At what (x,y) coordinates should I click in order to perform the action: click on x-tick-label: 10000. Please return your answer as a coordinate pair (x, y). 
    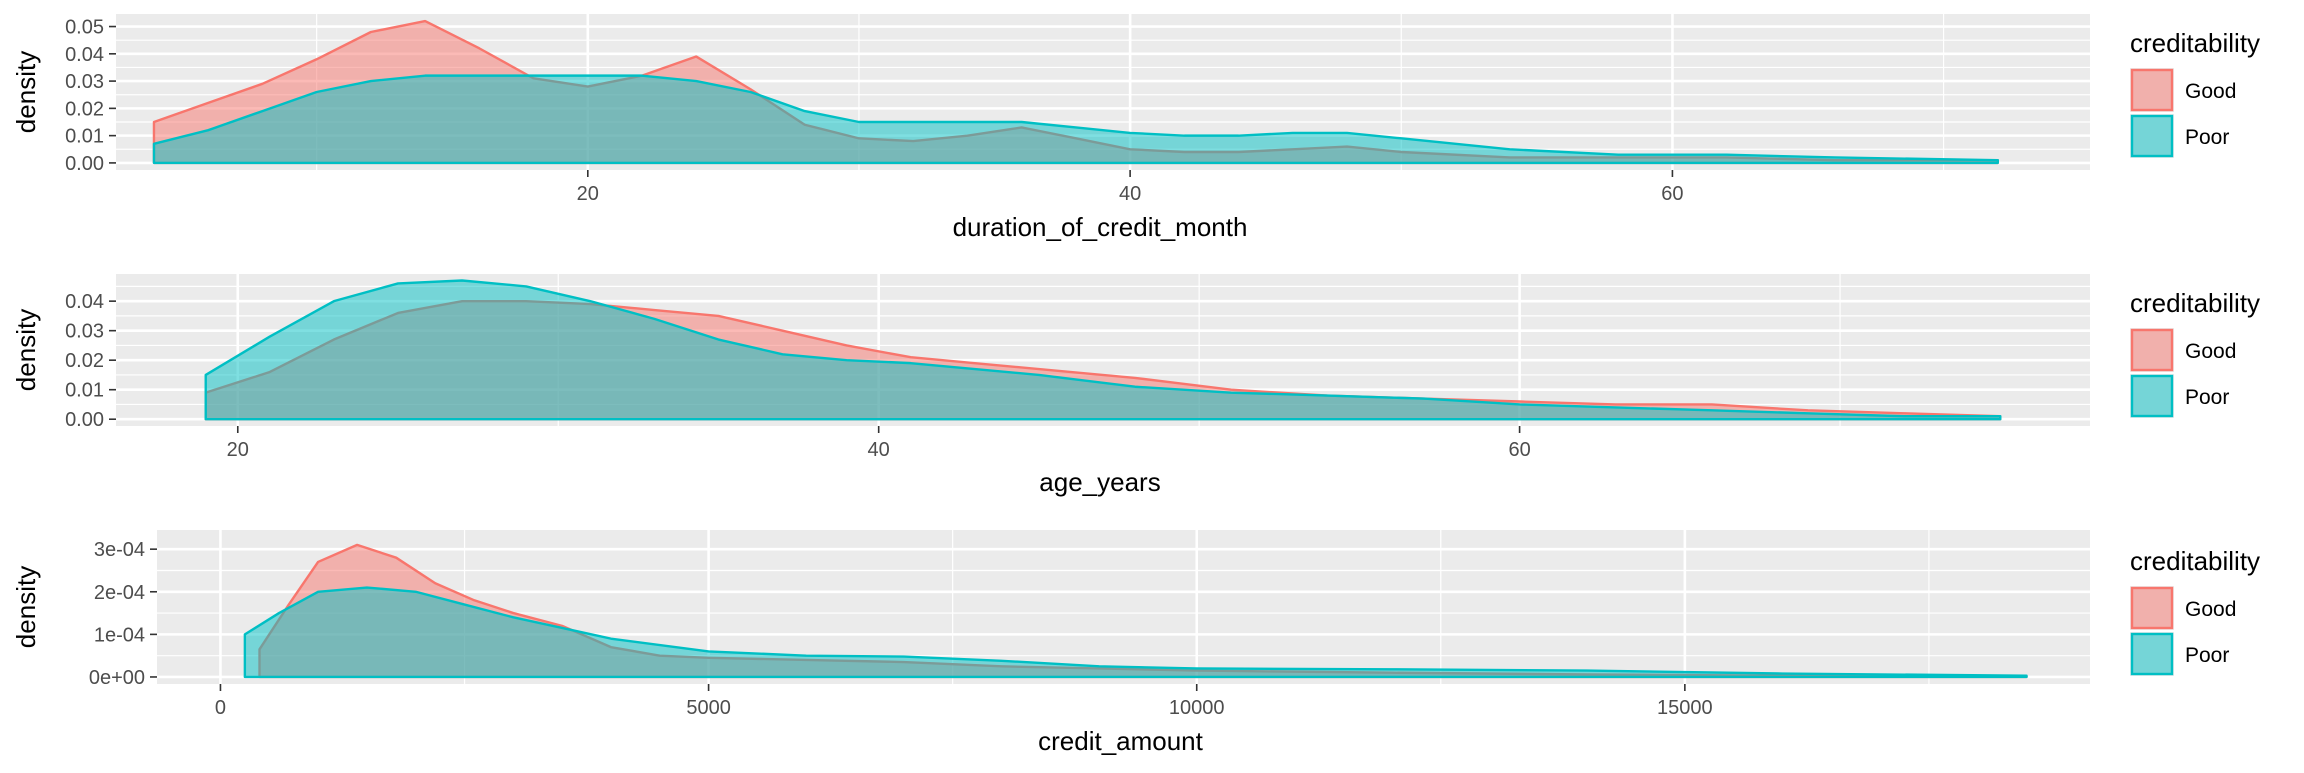
    Looking at the image, I should click on (1197, 708).